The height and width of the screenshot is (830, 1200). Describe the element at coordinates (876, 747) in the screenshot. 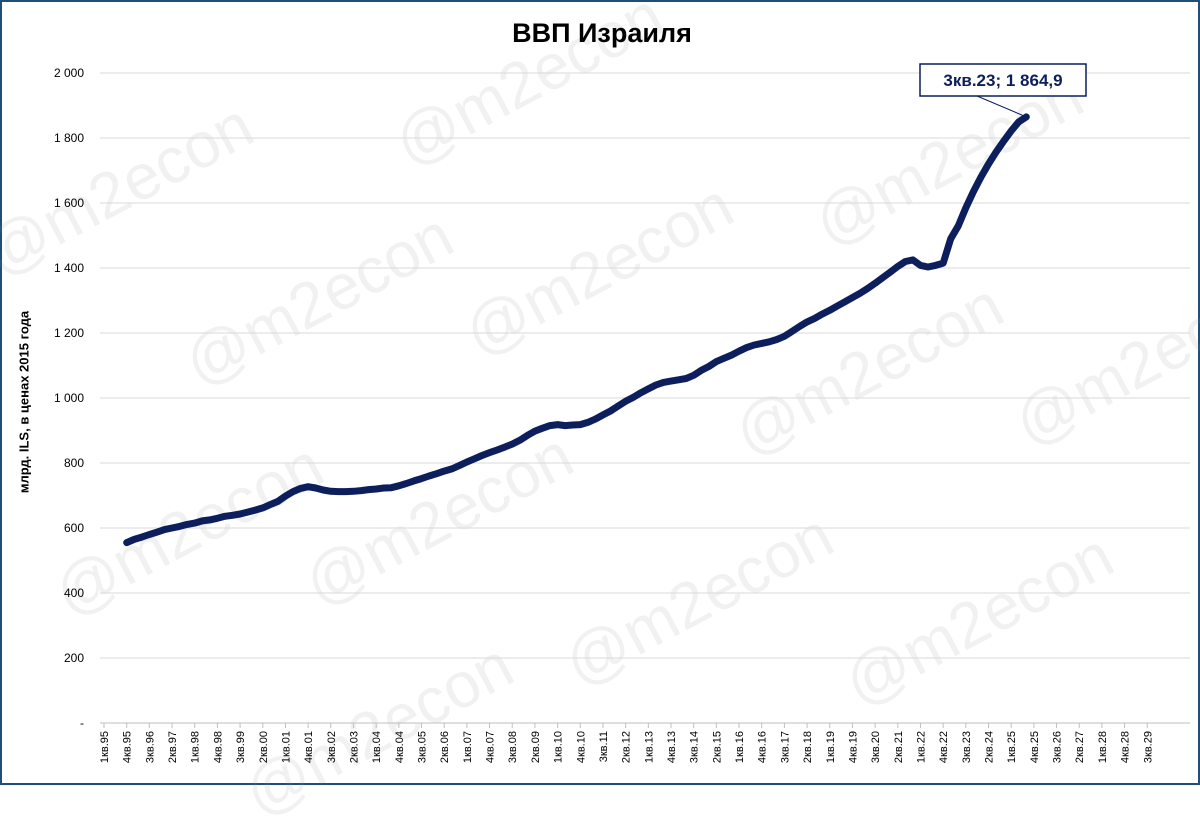

I see `x-tick-label: 3кв.20` at that location.